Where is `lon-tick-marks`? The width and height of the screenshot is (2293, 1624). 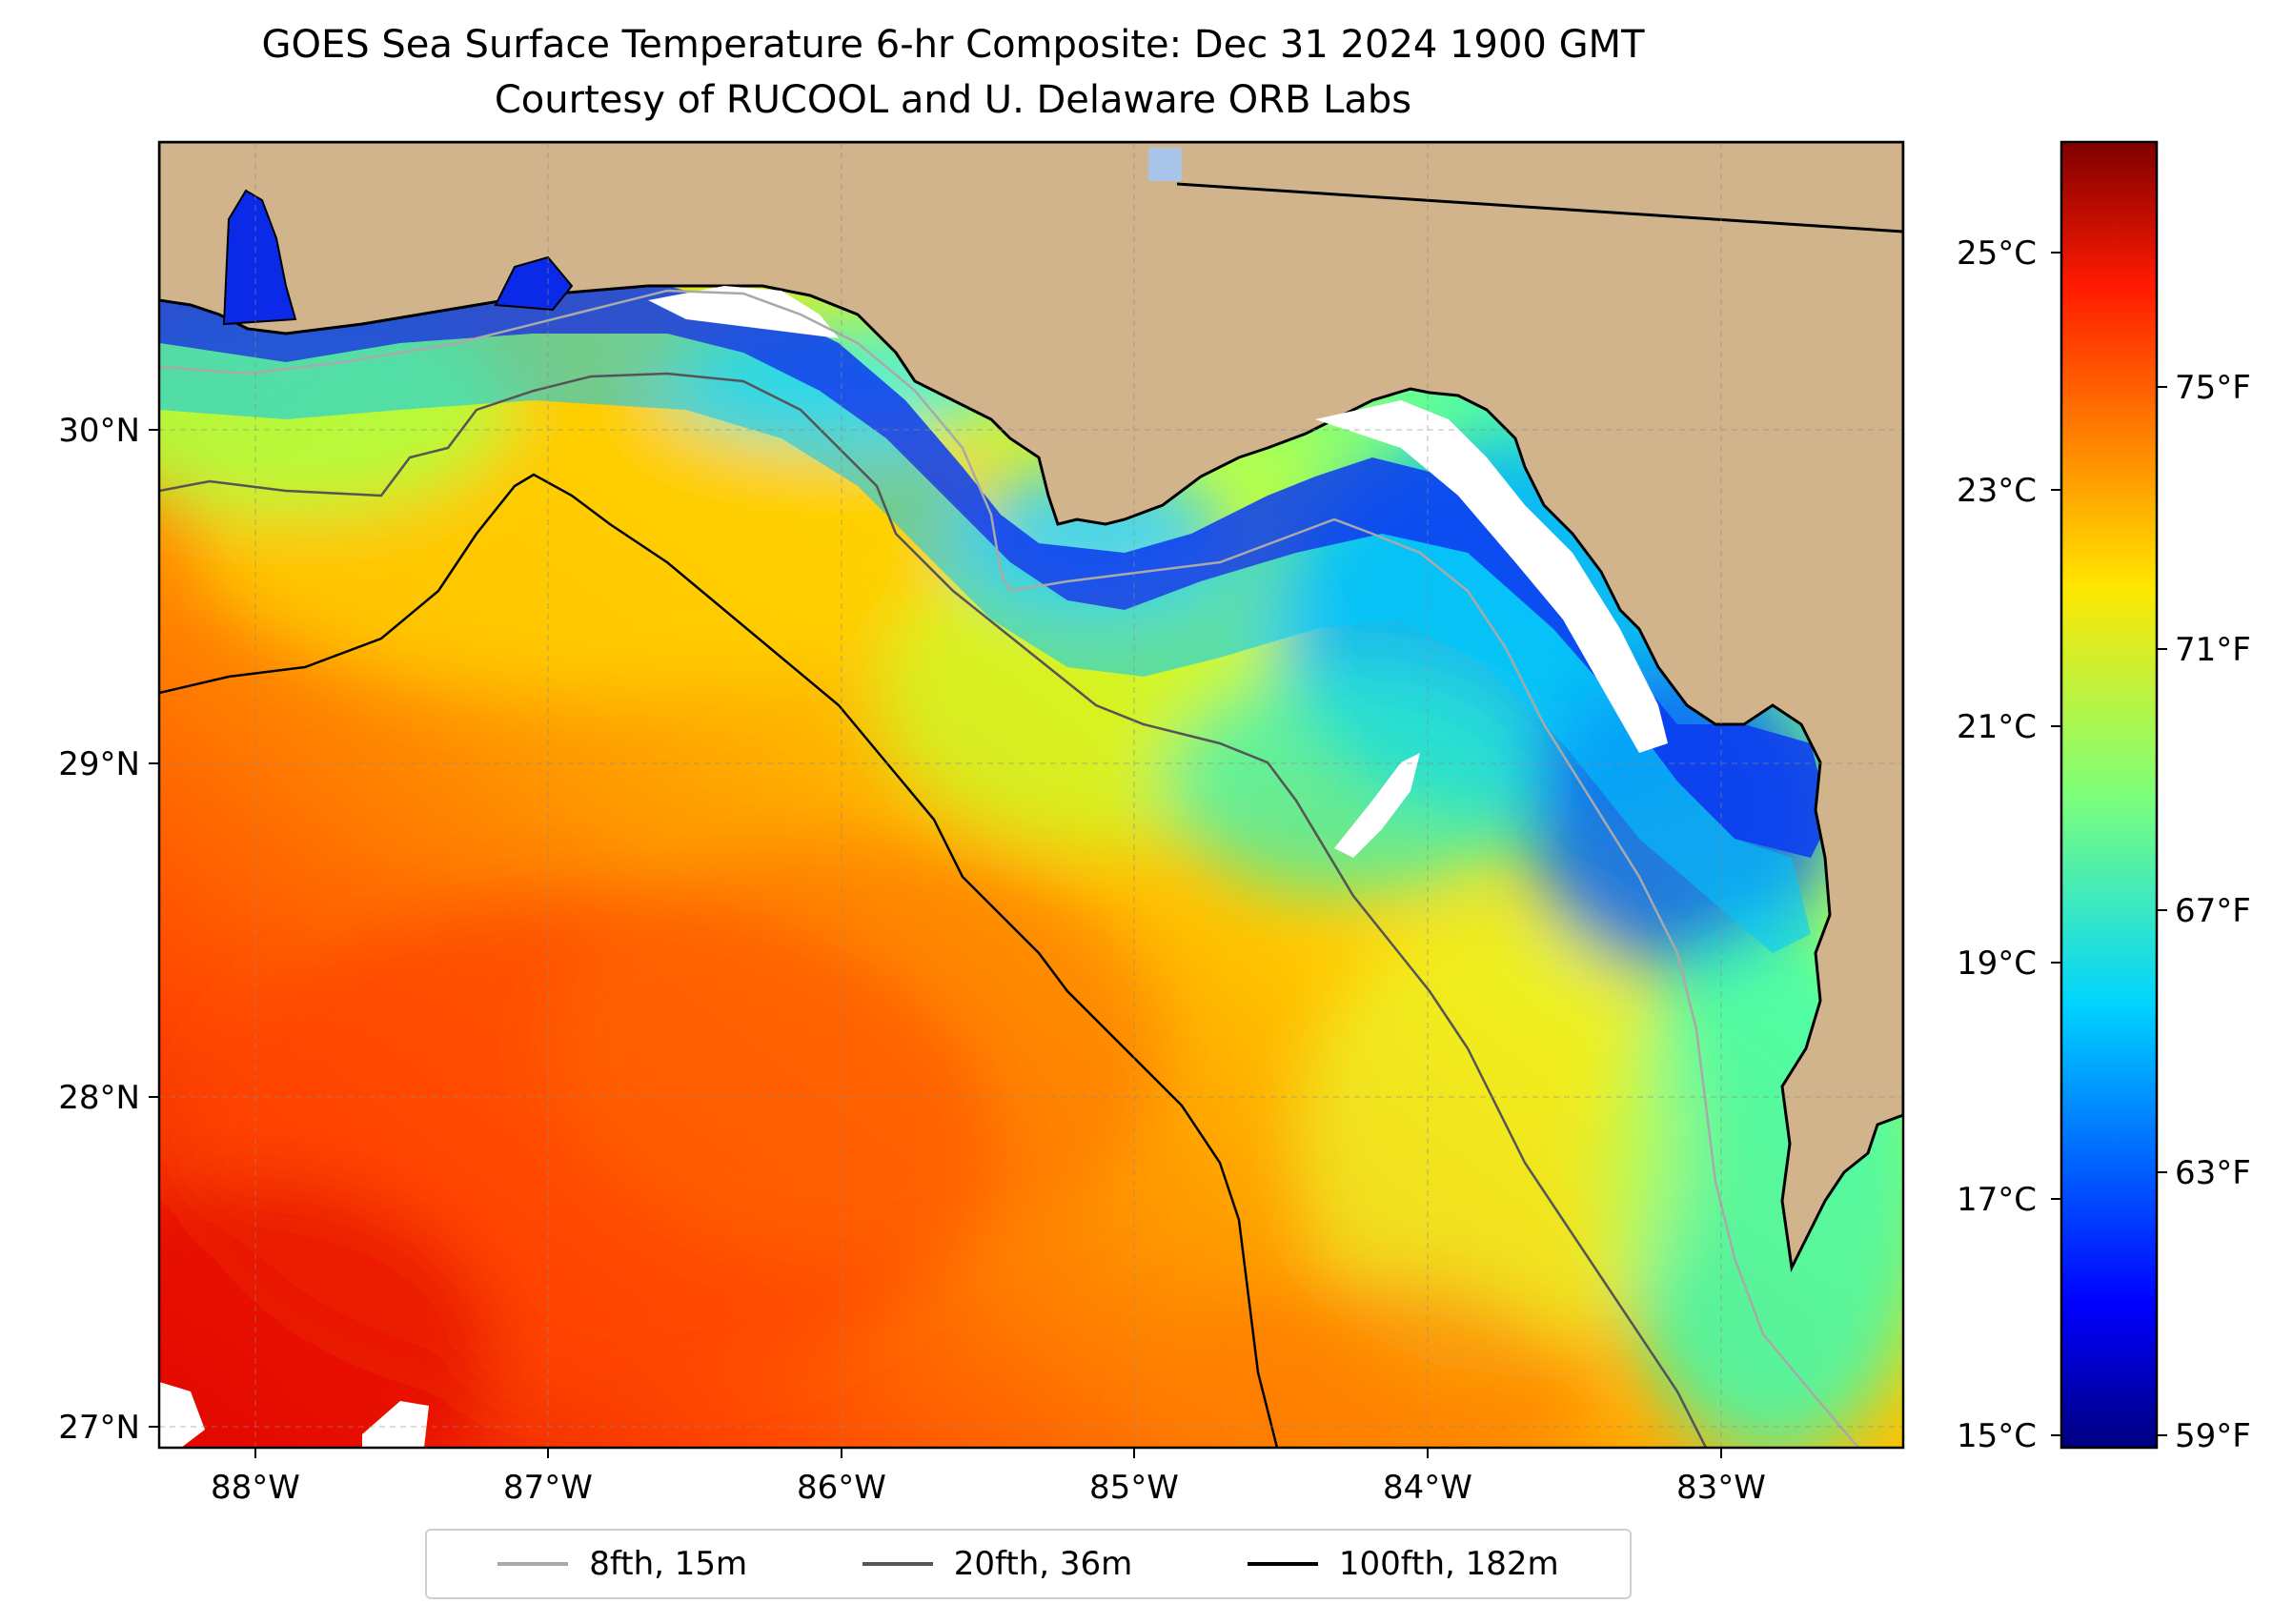 lon-tick-marks is located at coordinates (988, 1453).